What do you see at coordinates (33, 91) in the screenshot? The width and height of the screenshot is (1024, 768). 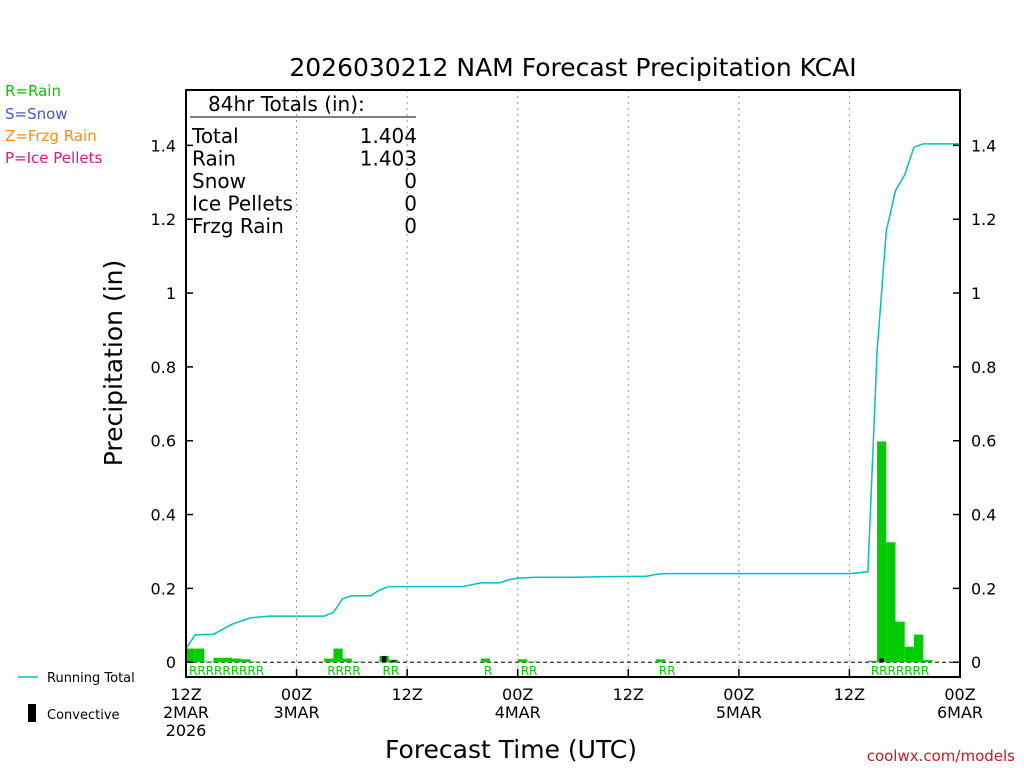 I see `legend-rain: R=Rain` at bounding box center [33, 91].